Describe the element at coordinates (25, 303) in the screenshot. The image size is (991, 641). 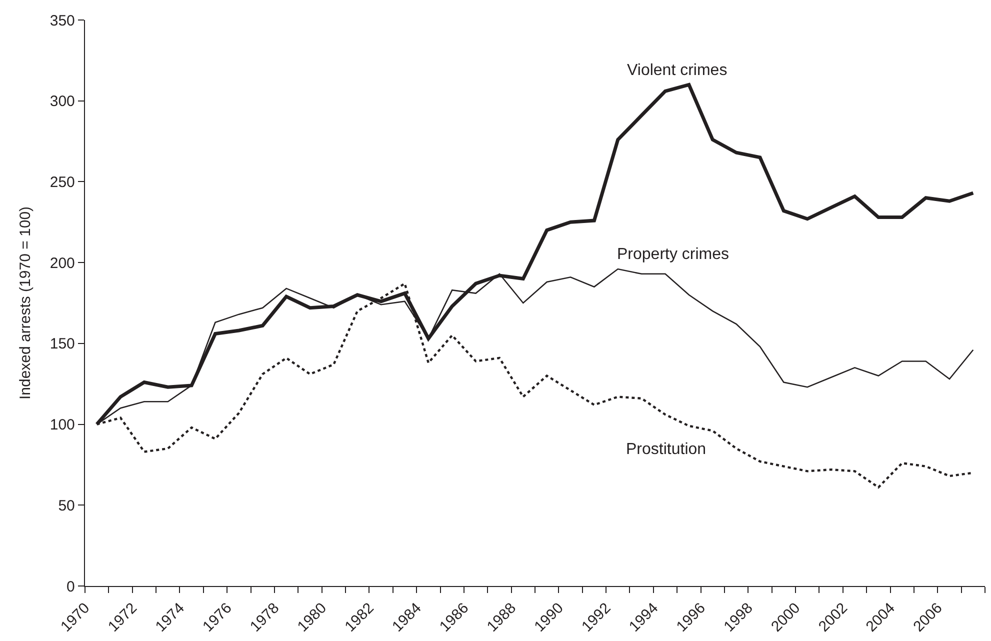
I see `y-axis-title: Indexed arrests (1970 = 100)` at that location.